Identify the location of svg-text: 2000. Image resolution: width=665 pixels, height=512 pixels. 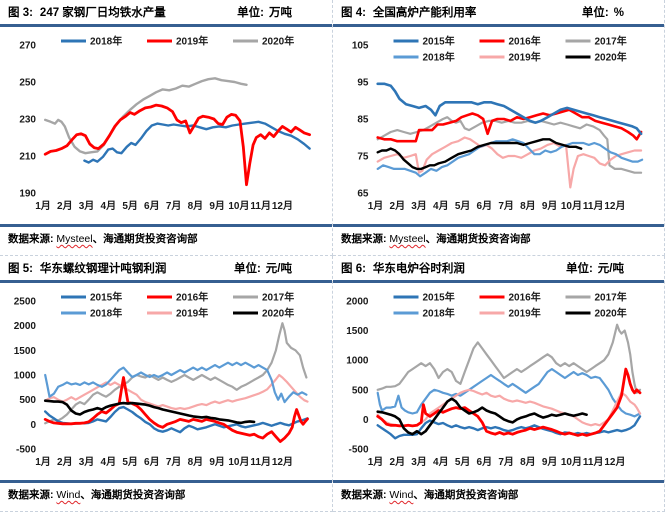
(25, 326).